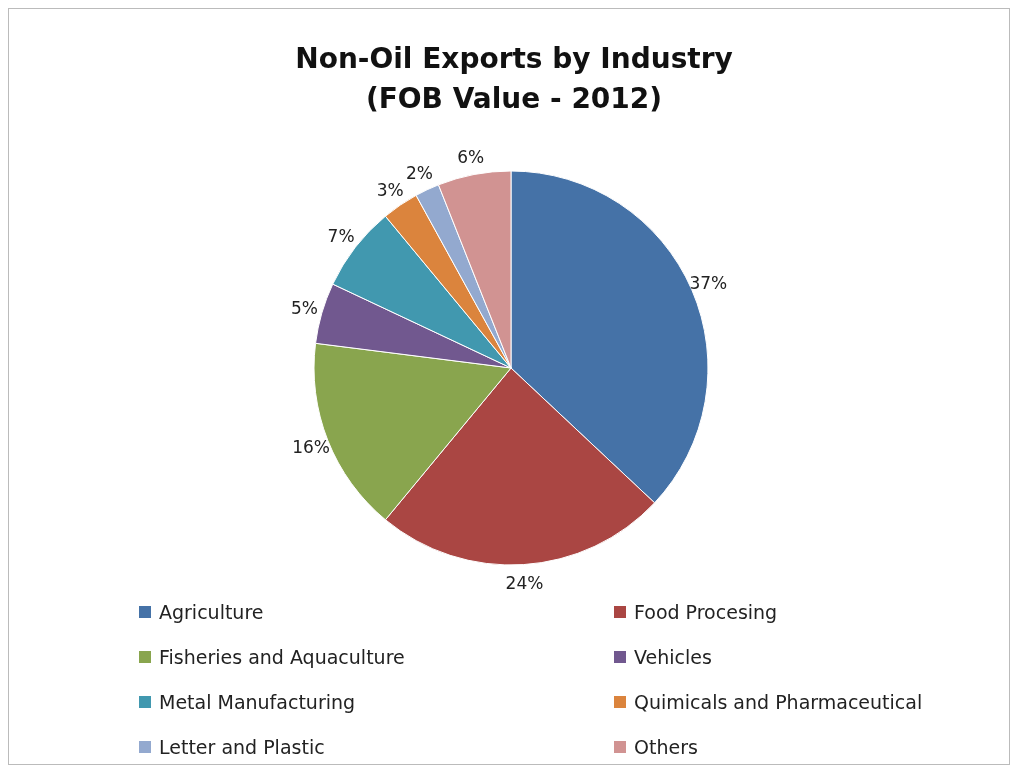  I want to click on legend-label: Agriculture, so click(211, 611).